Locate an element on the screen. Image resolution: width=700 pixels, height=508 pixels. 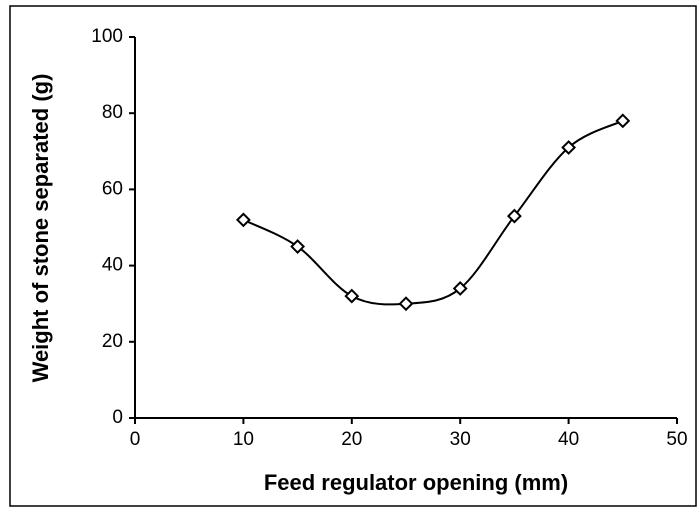
x-axis-title: Feed regulator opening (mm) is located at coordinates (416, 482).